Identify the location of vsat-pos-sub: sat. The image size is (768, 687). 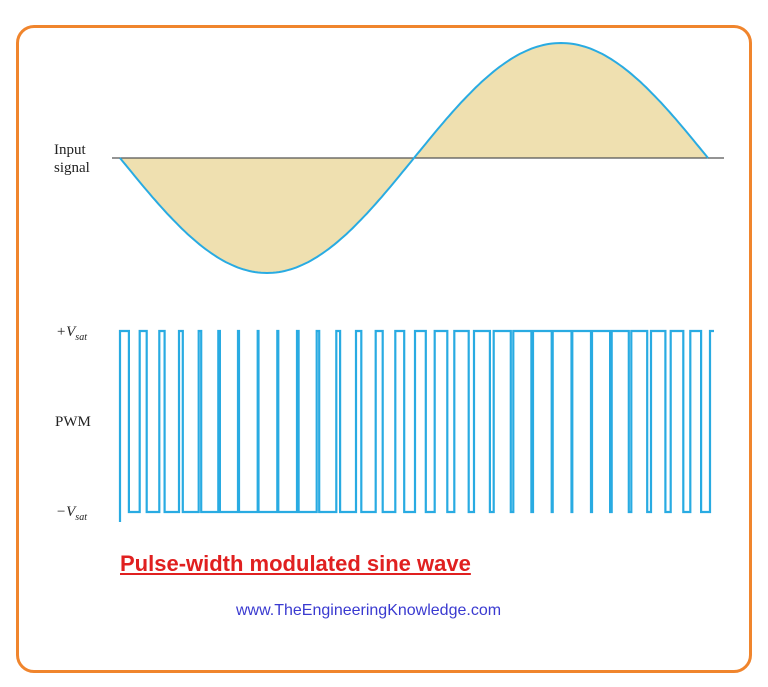
(81, 337).